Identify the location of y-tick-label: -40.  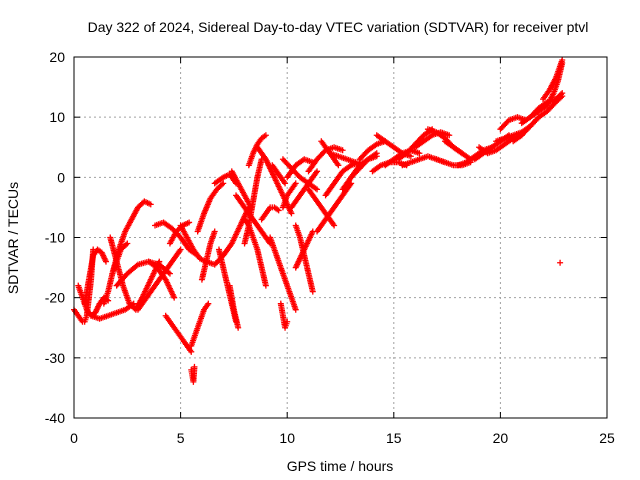
(55, 418).